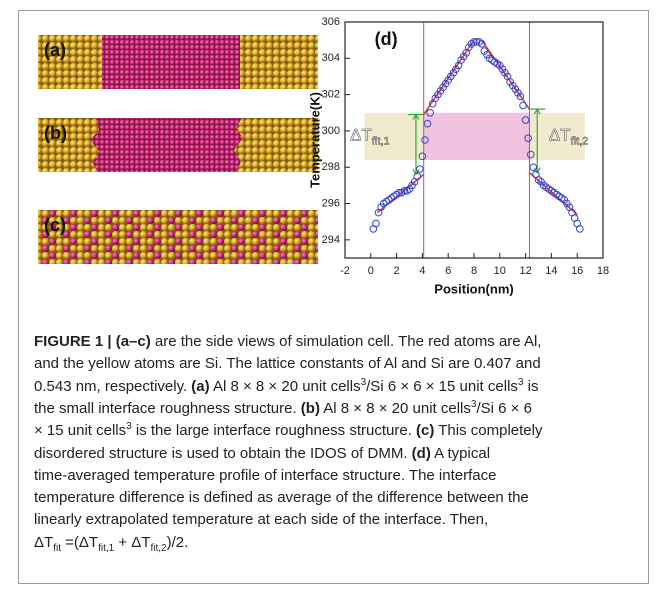 This screenshot has width=667, height=594. Describe the element at coordinates (113, 386) in the screenshot. I see `caption-text: 0.543 nm, respectively.` at that location.